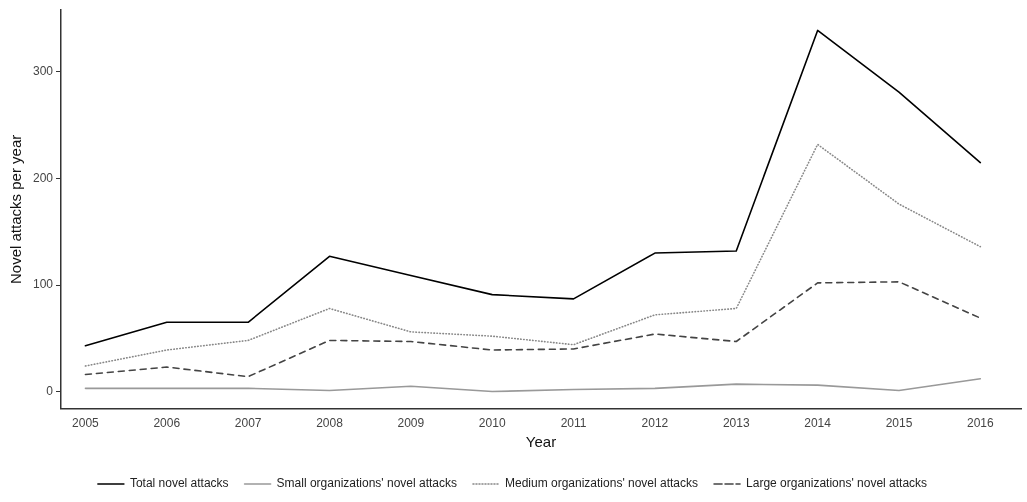 This screenshot has width=1027, height=502. Describe the element at coordinates (167, 423) in the screenshot. I see `x-tick-label: 2006` at that location.